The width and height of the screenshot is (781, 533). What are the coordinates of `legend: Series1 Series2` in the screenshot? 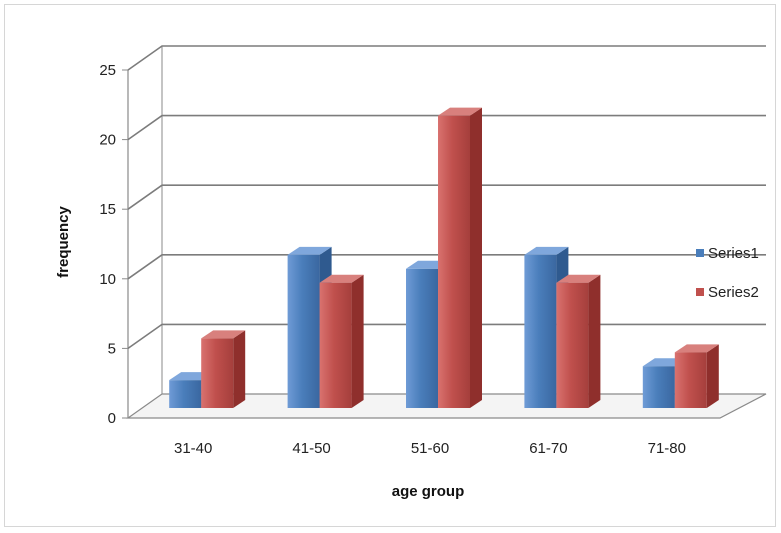 It's located at (727, 273).